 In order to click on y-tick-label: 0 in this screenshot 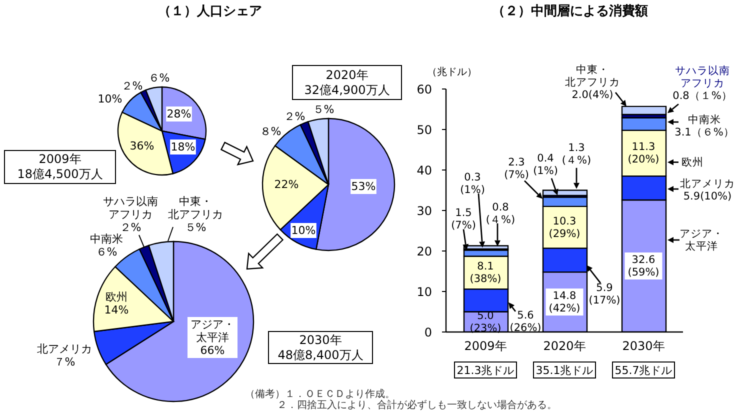, I will do `click(428, 332)`.